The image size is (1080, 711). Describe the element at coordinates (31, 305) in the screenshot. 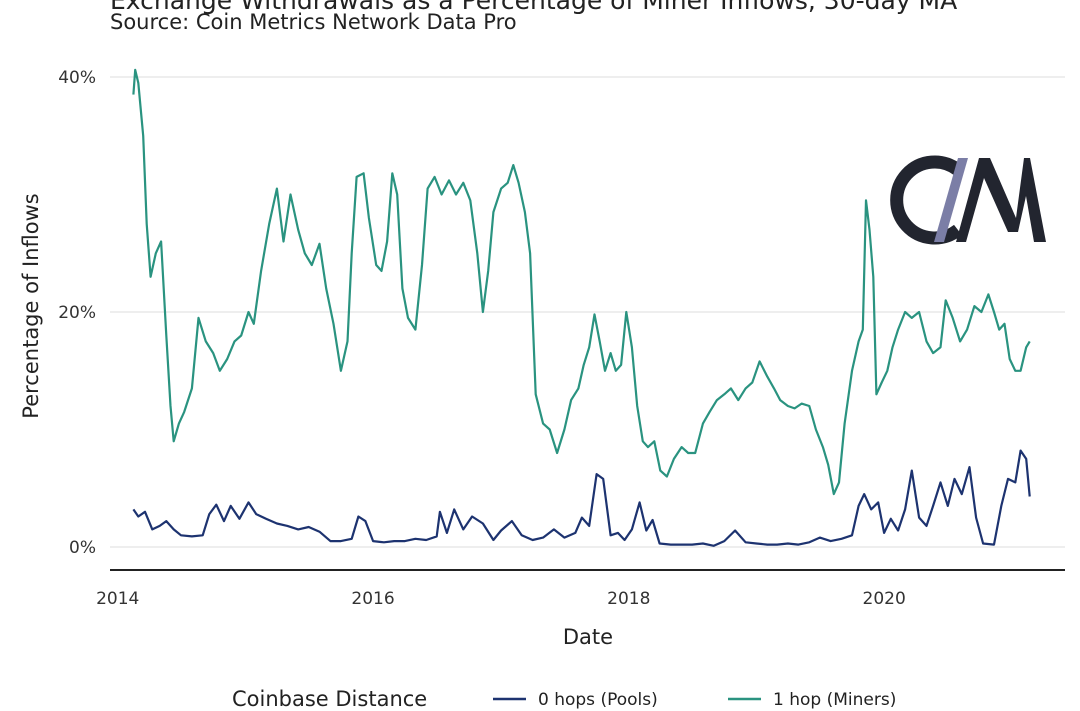

I see `y-axis-title: Percentage of Inflows` at that location.